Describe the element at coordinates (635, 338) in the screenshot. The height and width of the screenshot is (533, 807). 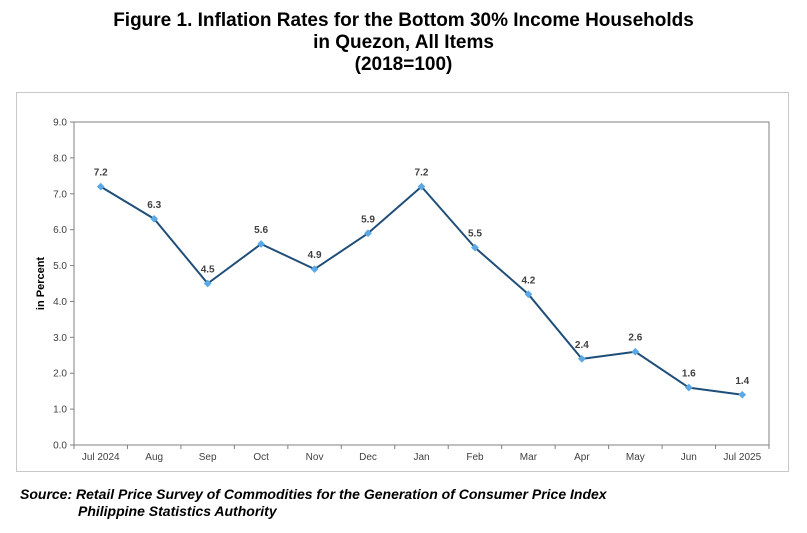
I see `data-label: 2.6` at that location.